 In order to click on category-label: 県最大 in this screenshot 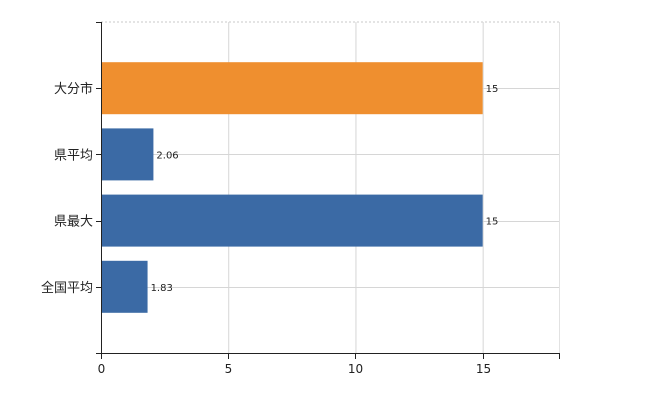, I will do `click(73, 222)`.